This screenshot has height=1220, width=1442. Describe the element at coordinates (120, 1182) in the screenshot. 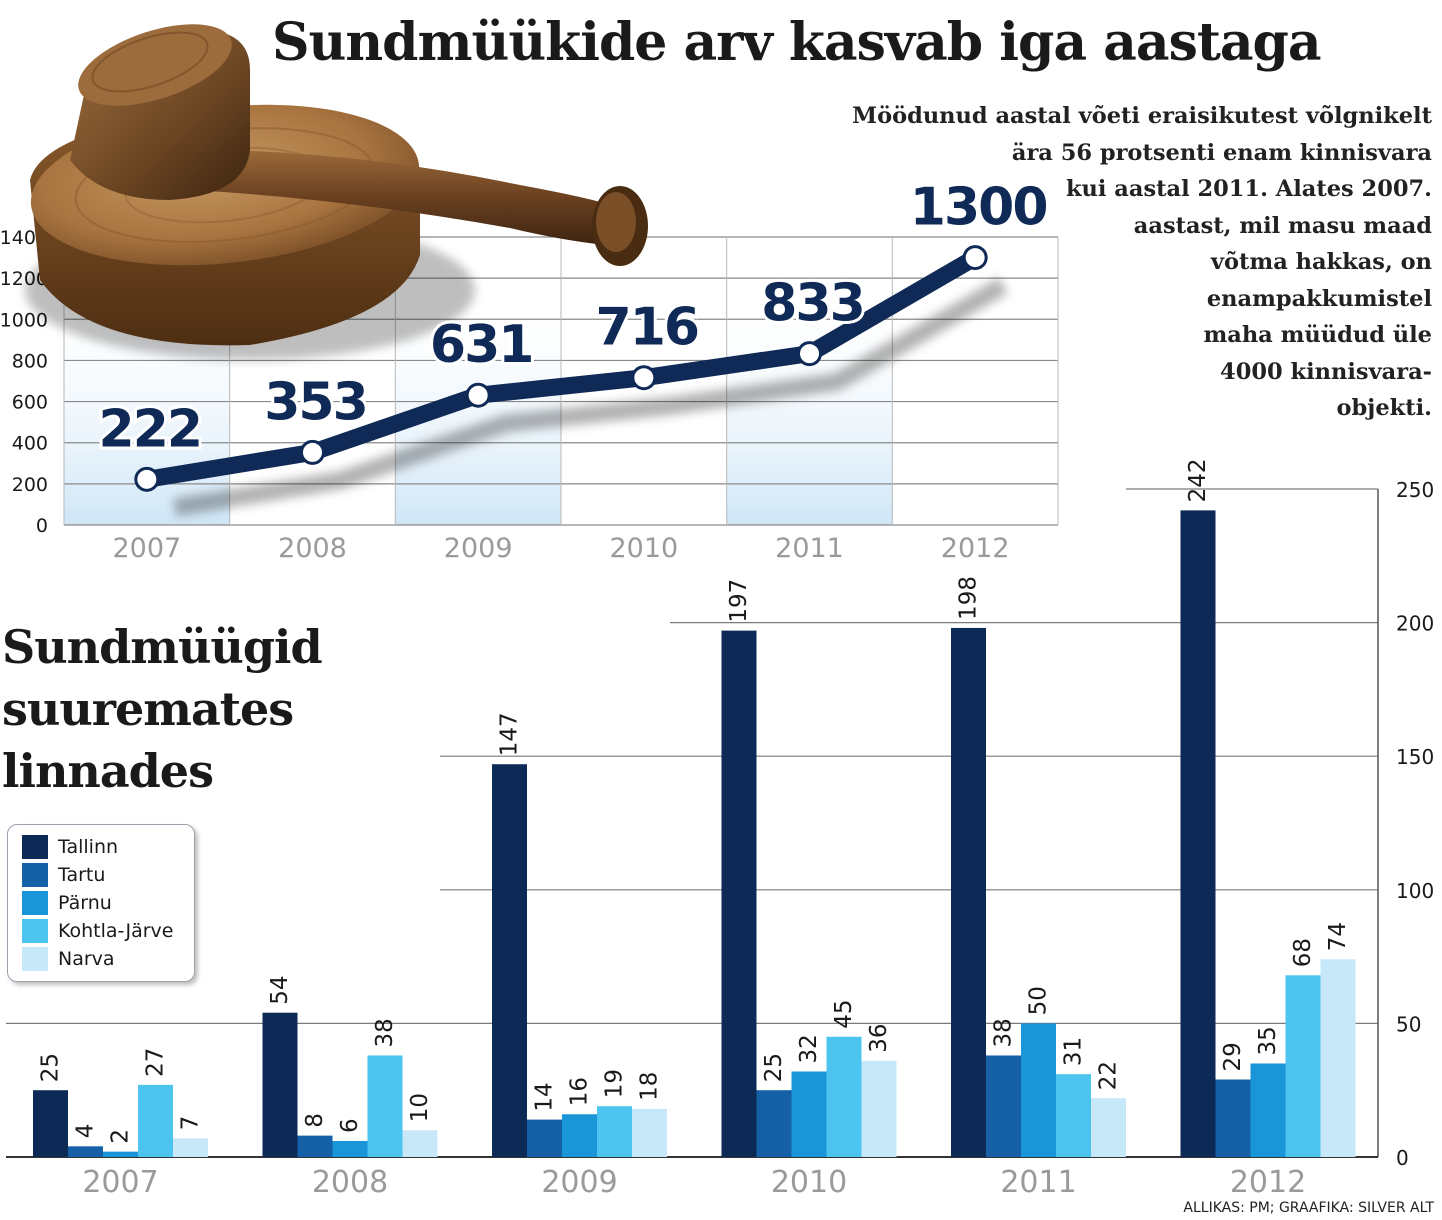

I see `bar-chart-xtick: 2007` at that location.